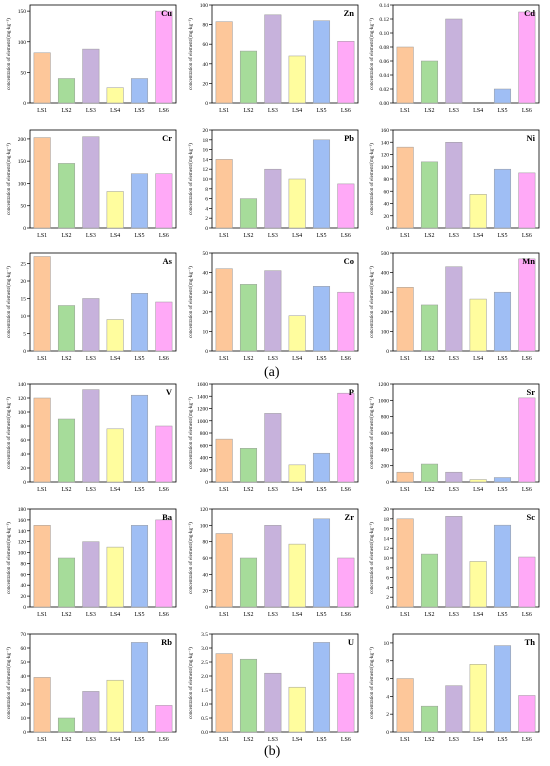 The width and height of the screenshot is (550, 766). I want to click on y-tick-label: 1.0, so click(204, 705).